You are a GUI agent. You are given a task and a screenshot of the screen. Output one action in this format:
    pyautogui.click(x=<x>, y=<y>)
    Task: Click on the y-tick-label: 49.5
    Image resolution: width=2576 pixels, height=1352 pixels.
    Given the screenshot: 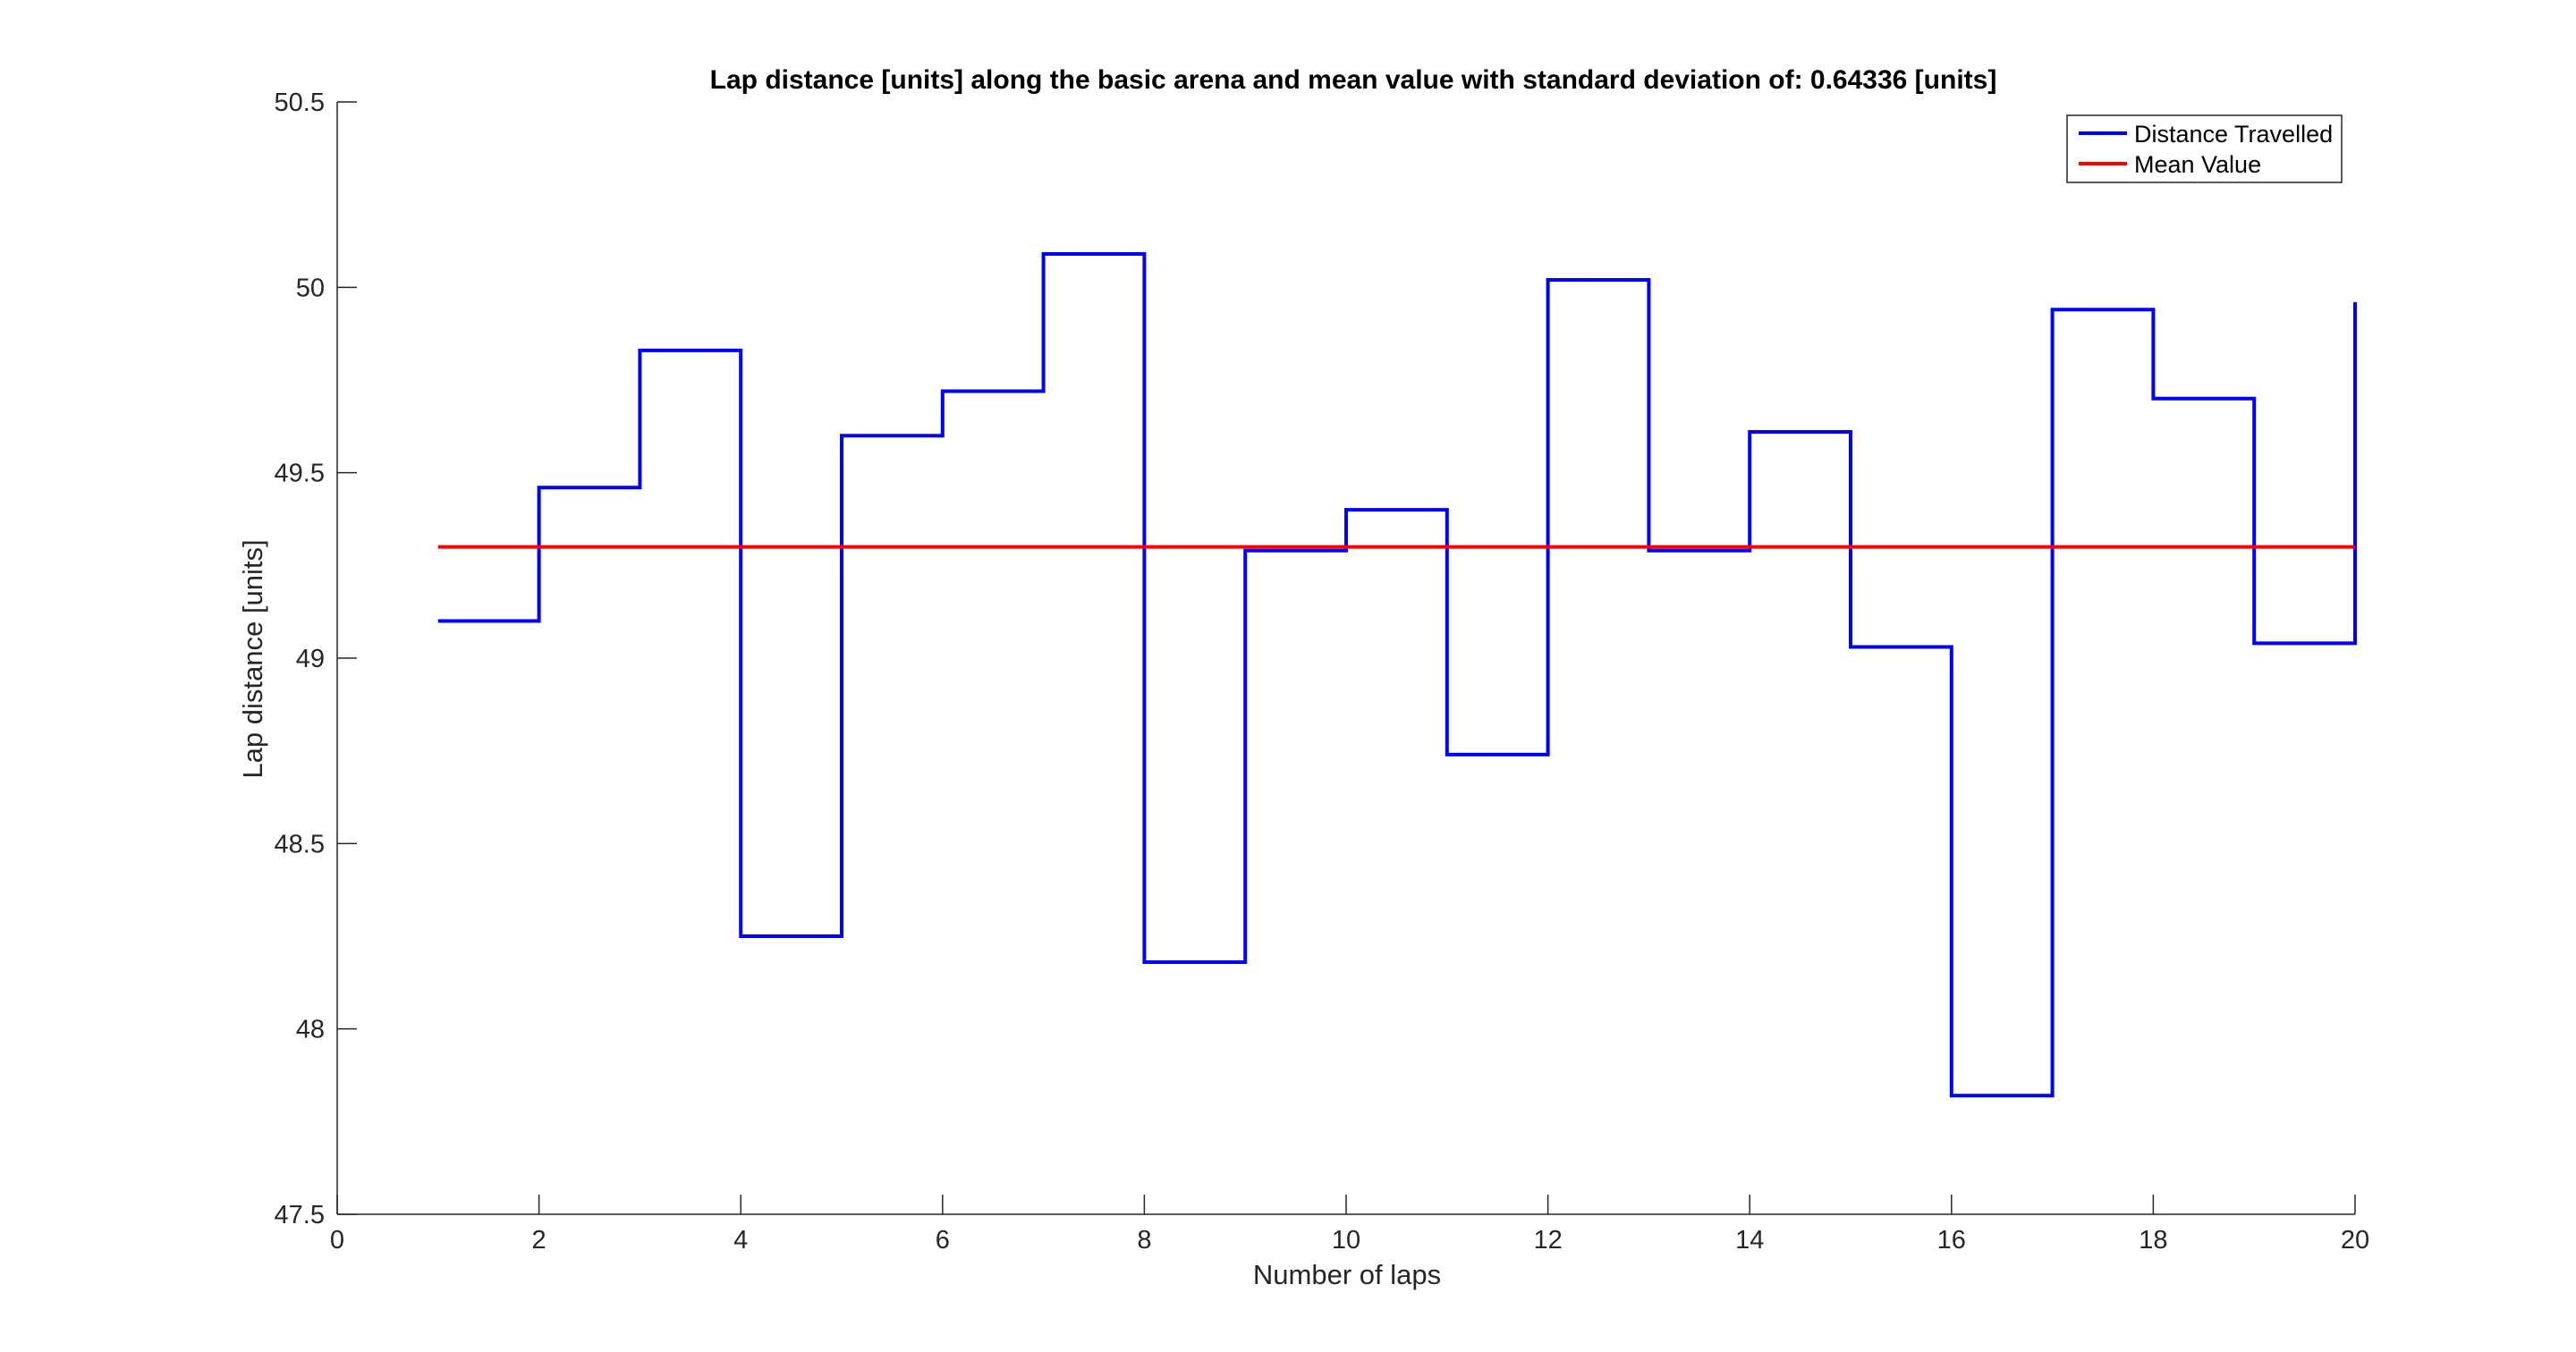 What is the action you would take?
    pyautogui.click(x=300, y=474)
    